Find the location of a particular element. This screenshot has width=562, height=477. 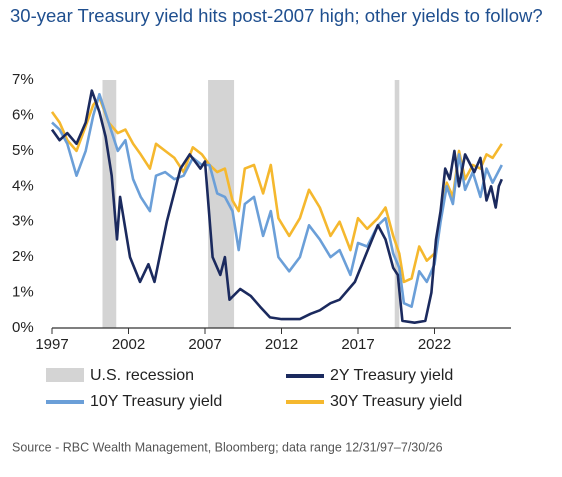

x-tick-label: 2017 is located at coordinates (357, 344).